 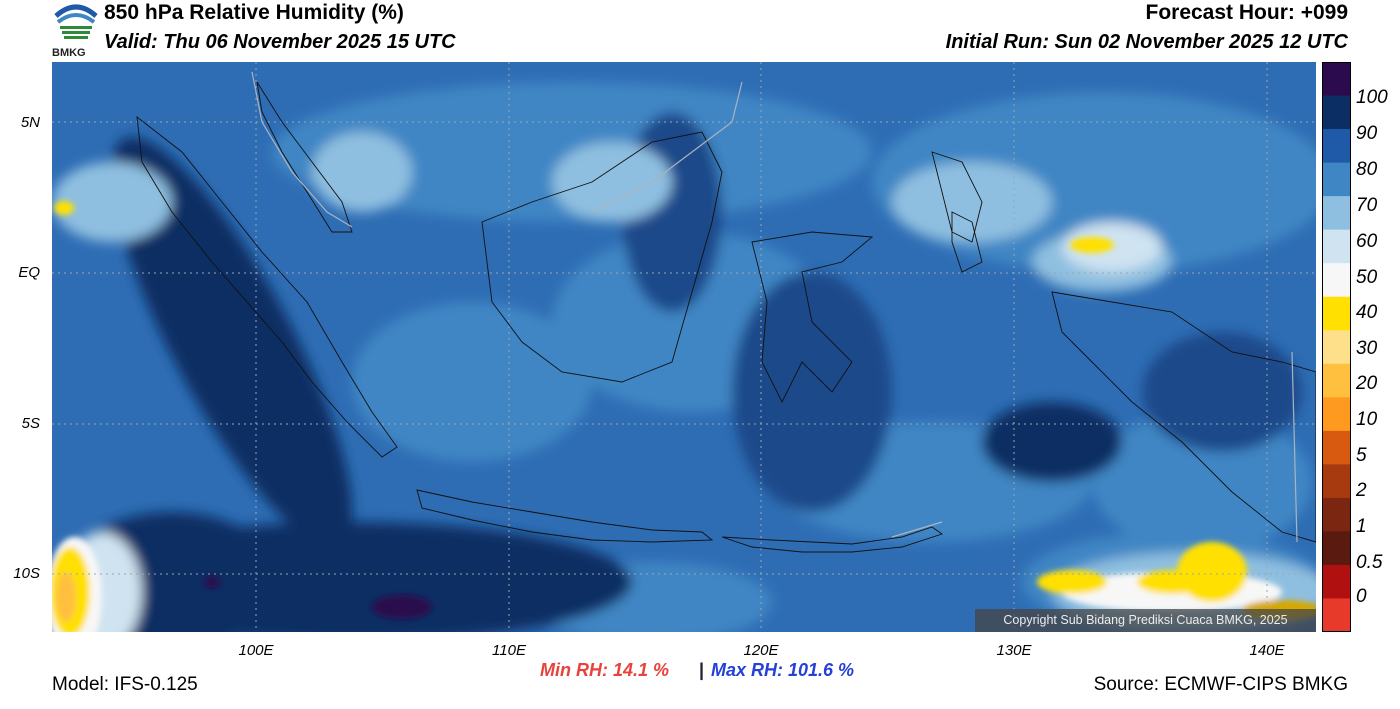 I want to click on colorbar, so click(x=1336, y=347).